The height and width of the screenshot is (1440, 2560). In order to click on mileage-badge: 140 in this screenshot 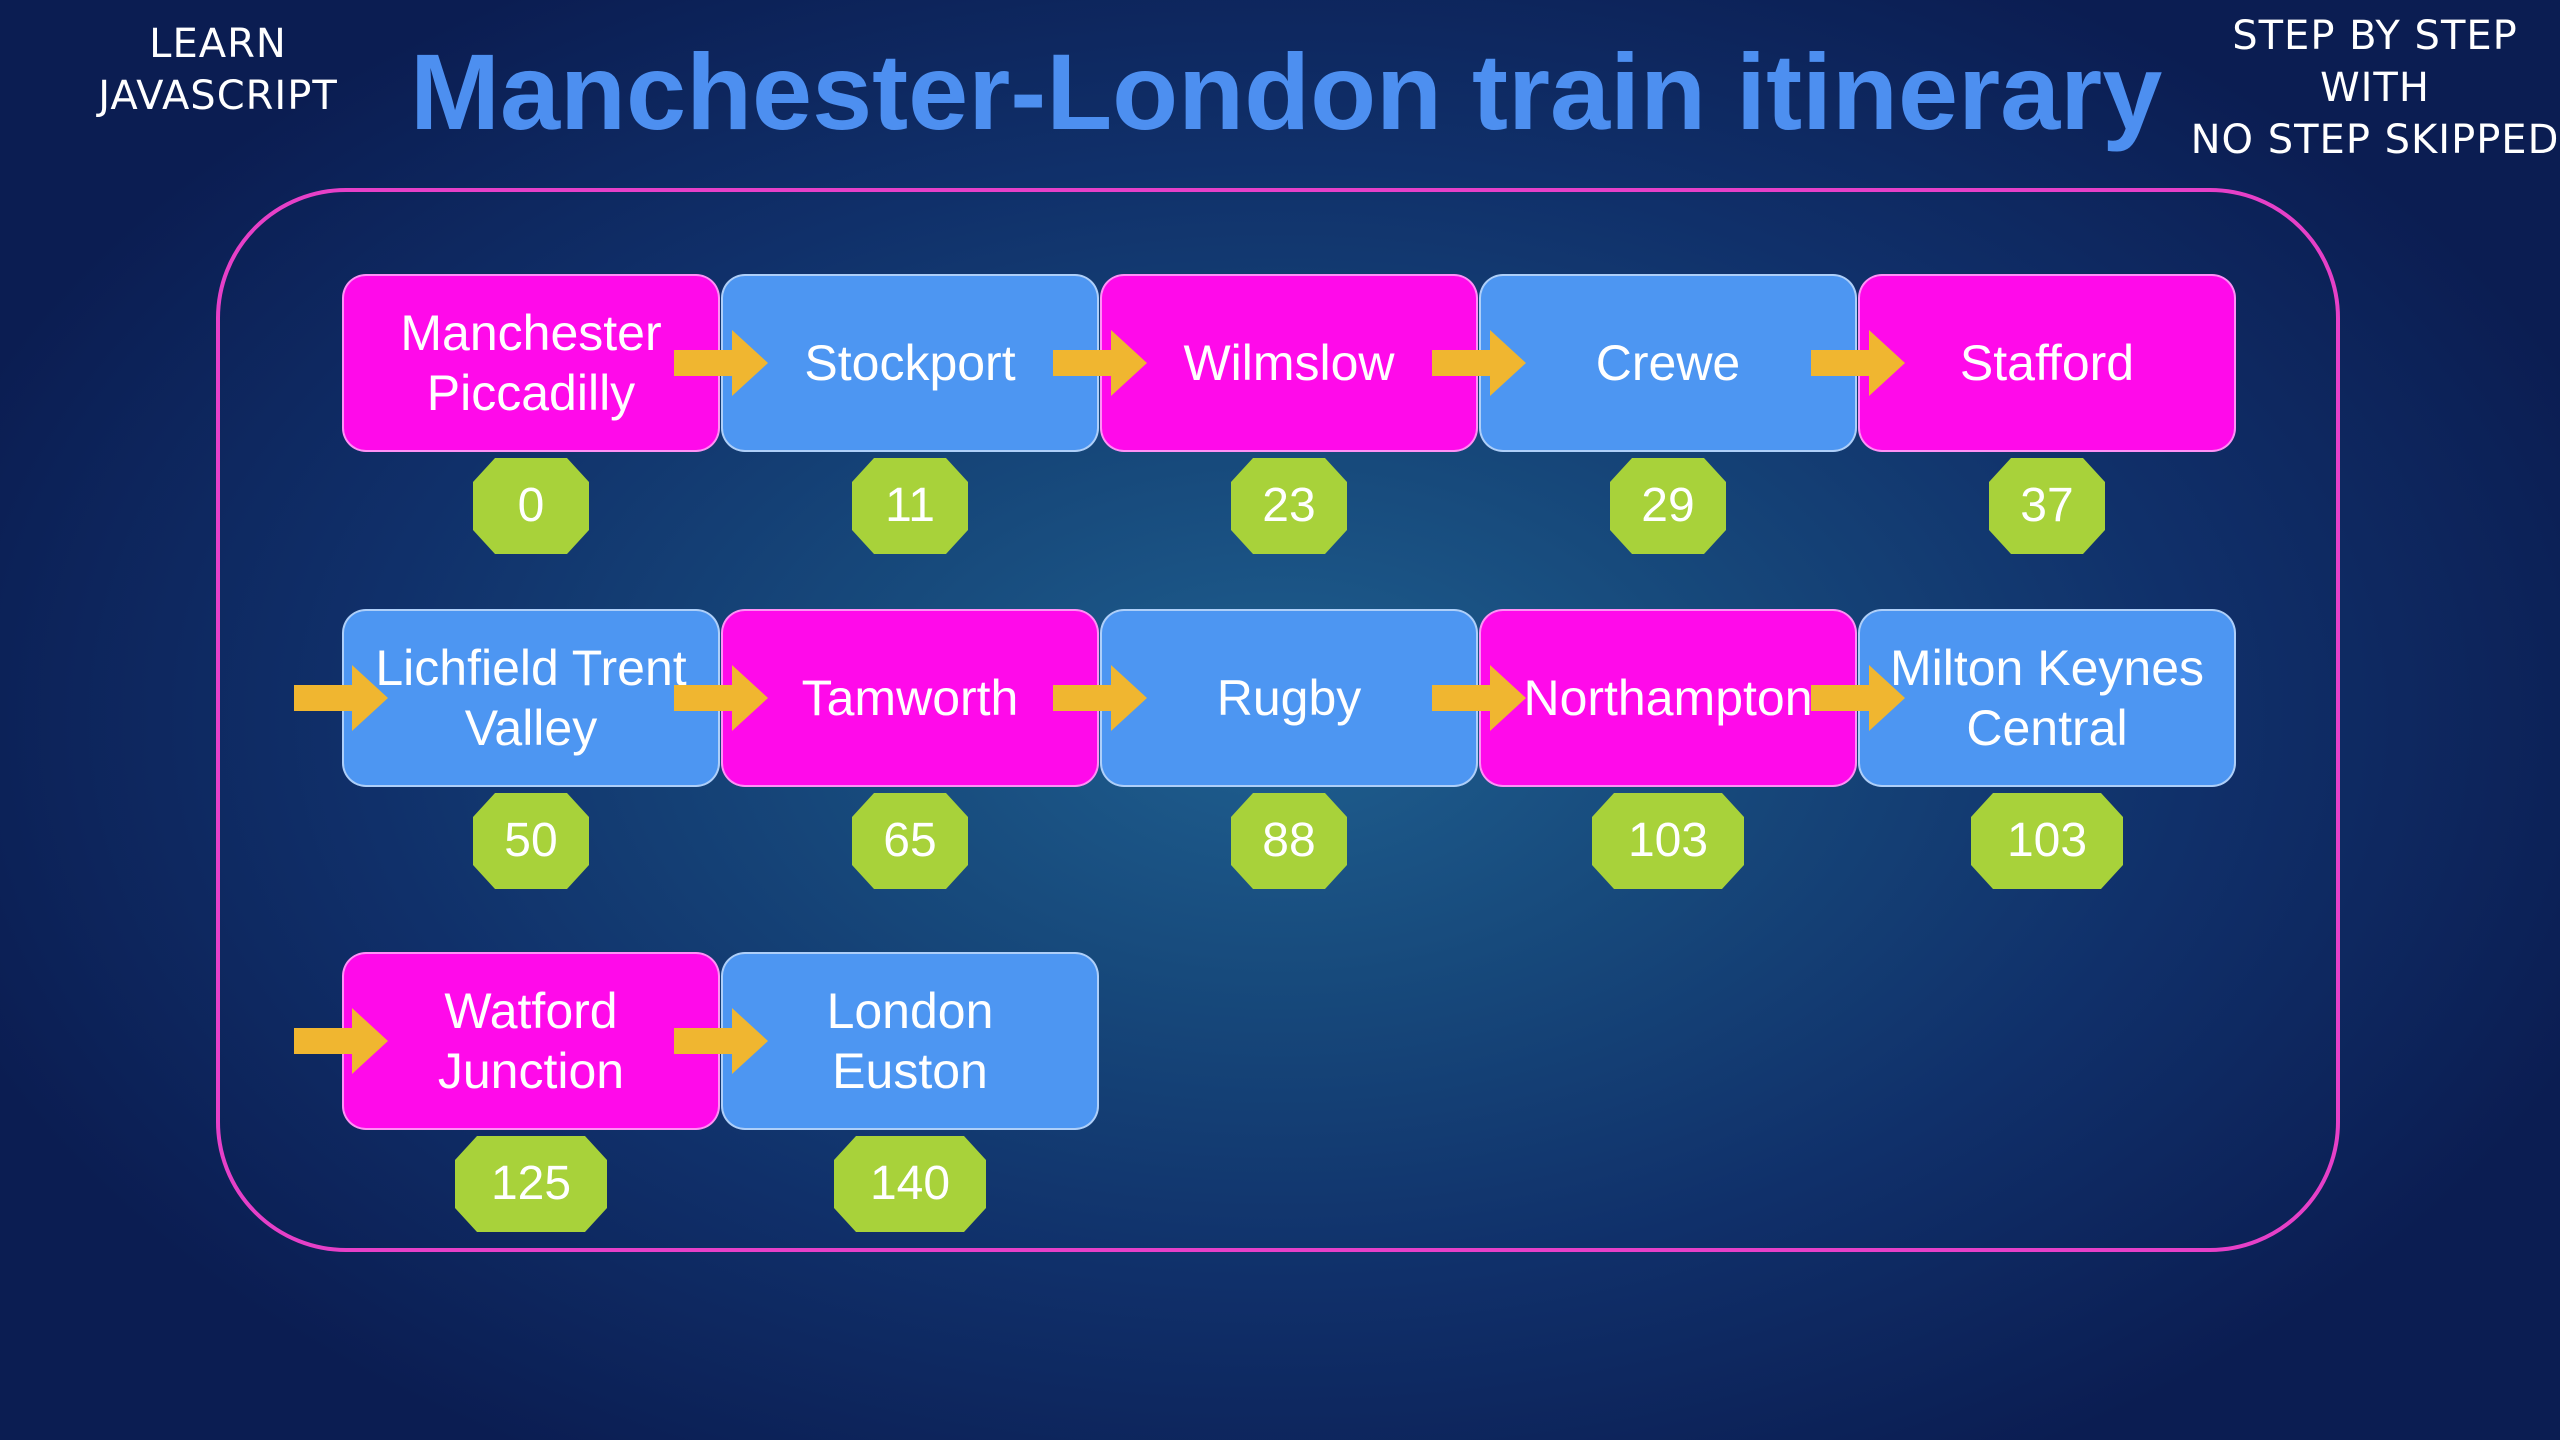, I will do `click(910, 1184)`.